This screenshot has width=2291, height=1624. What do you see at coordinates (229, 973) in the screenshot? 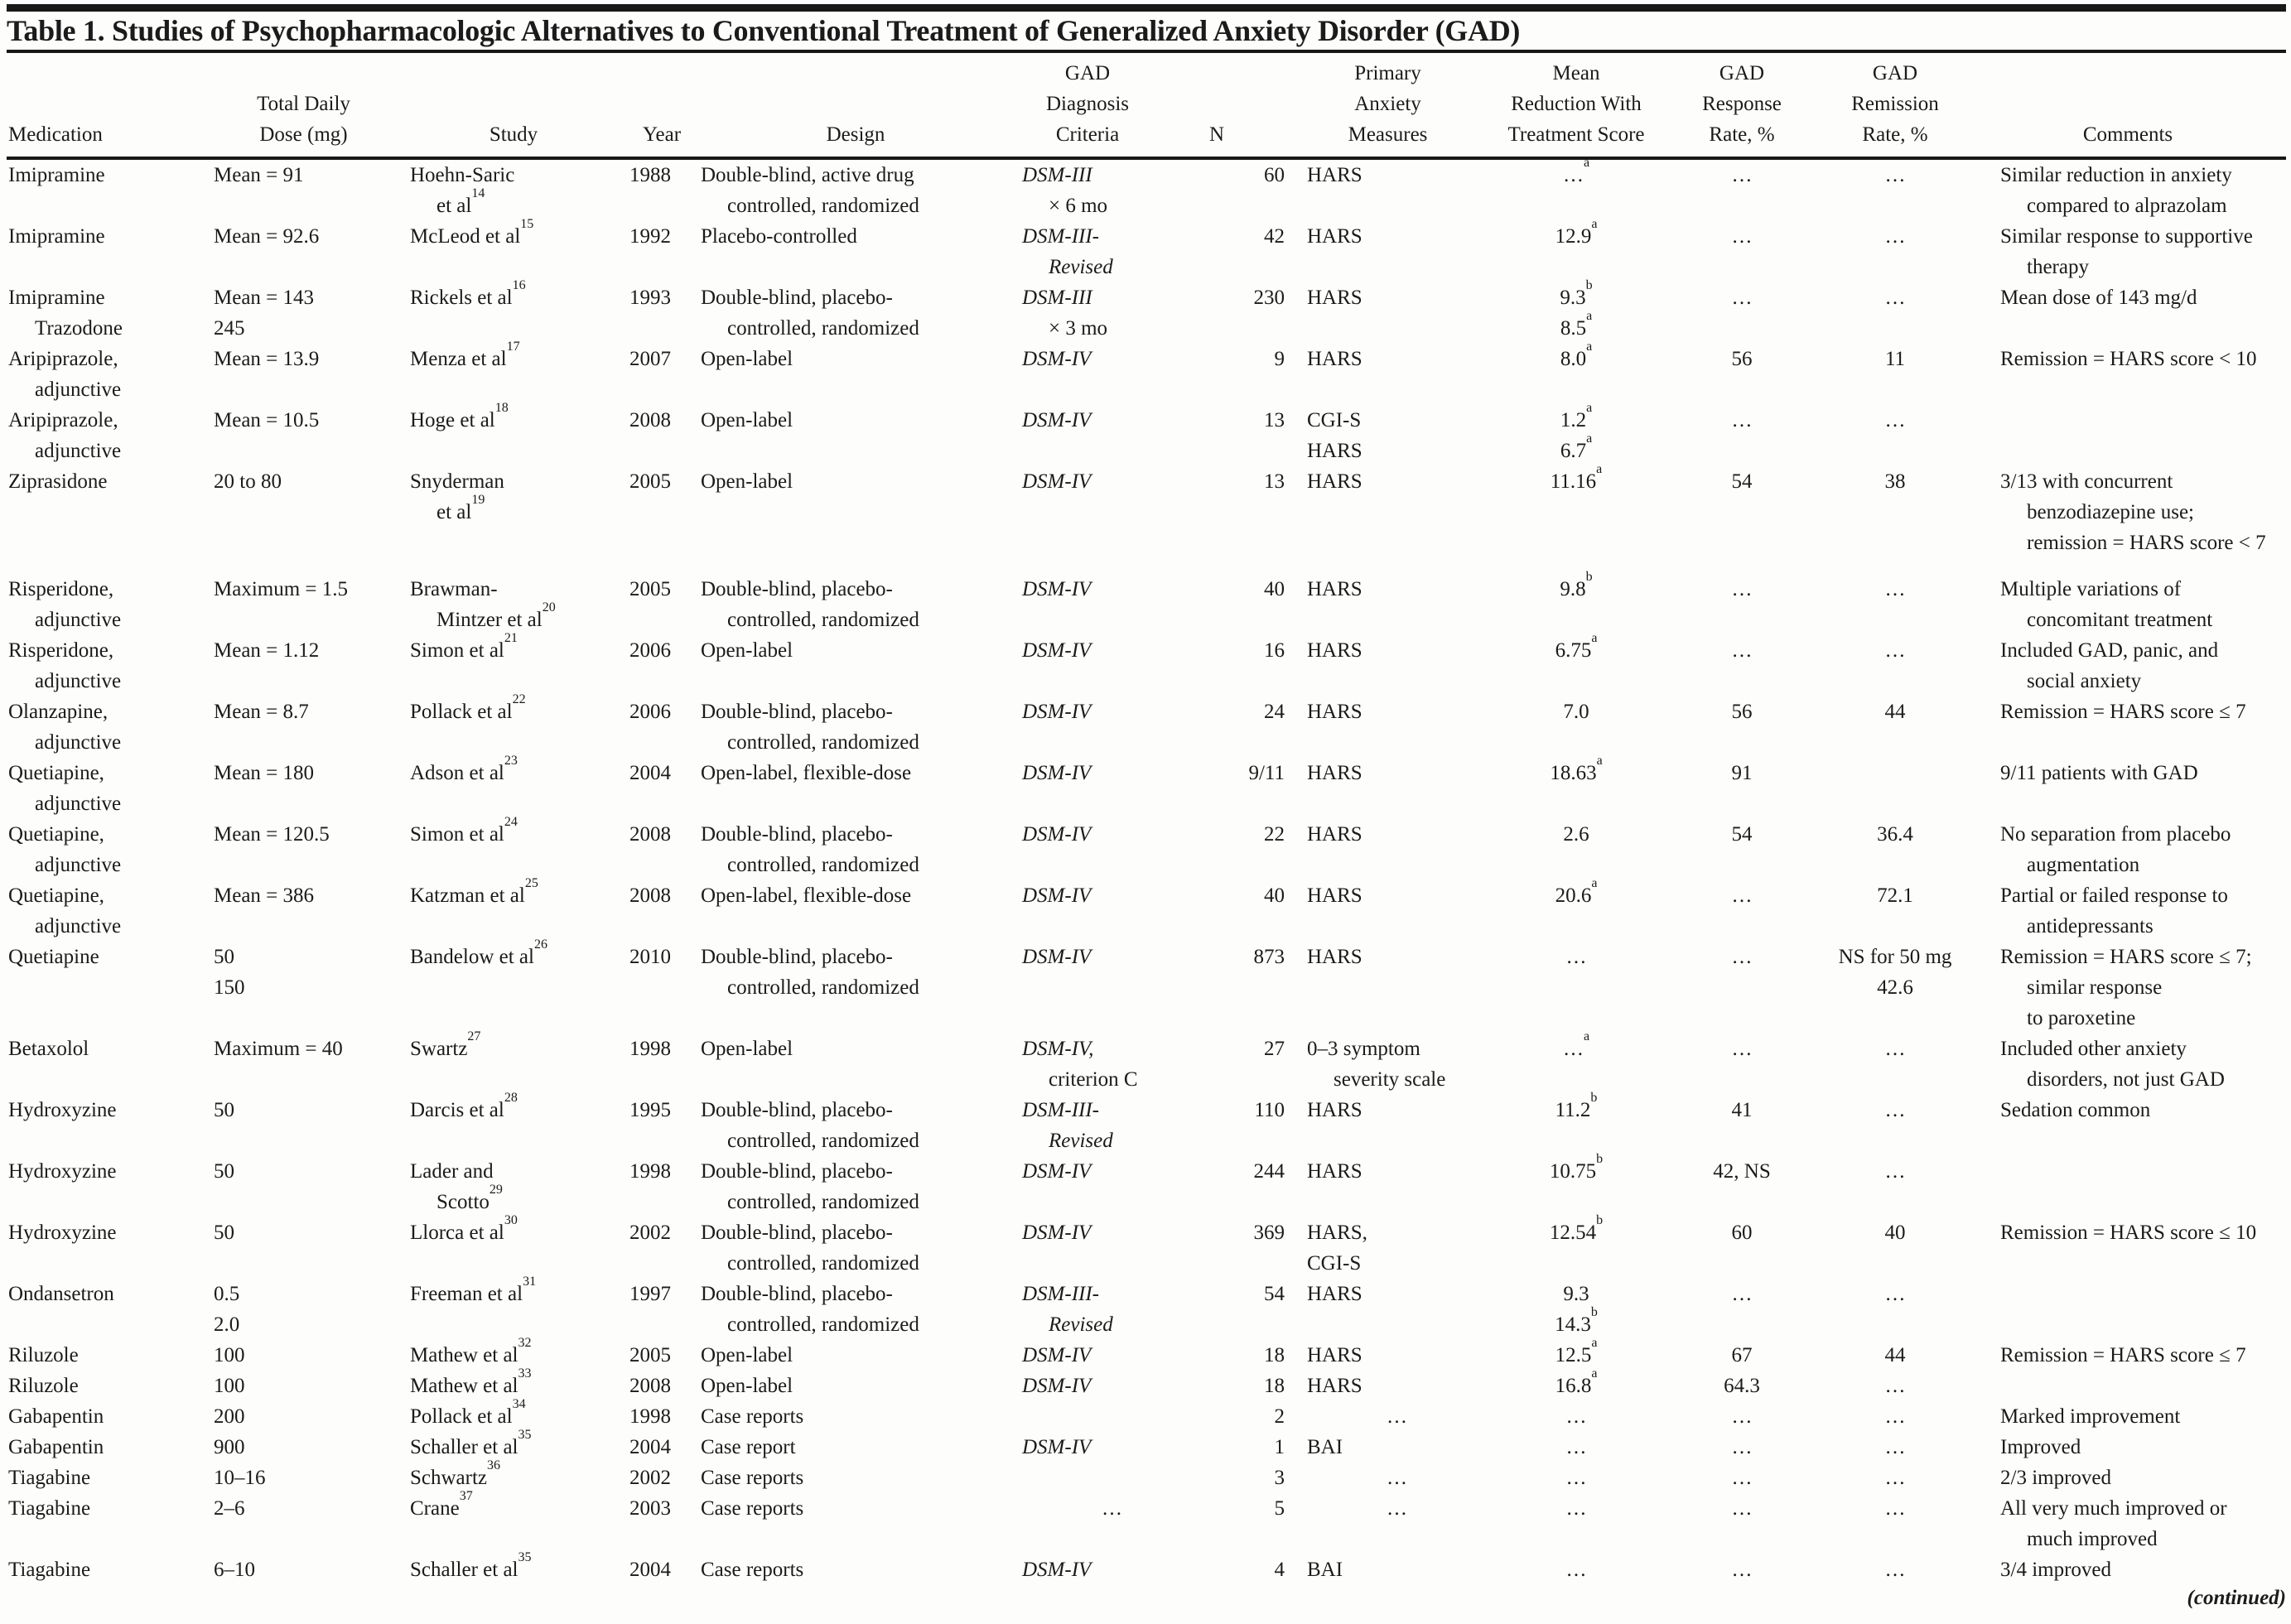
I see `cell-dose: 50 150` at bounding box center [229, 973].